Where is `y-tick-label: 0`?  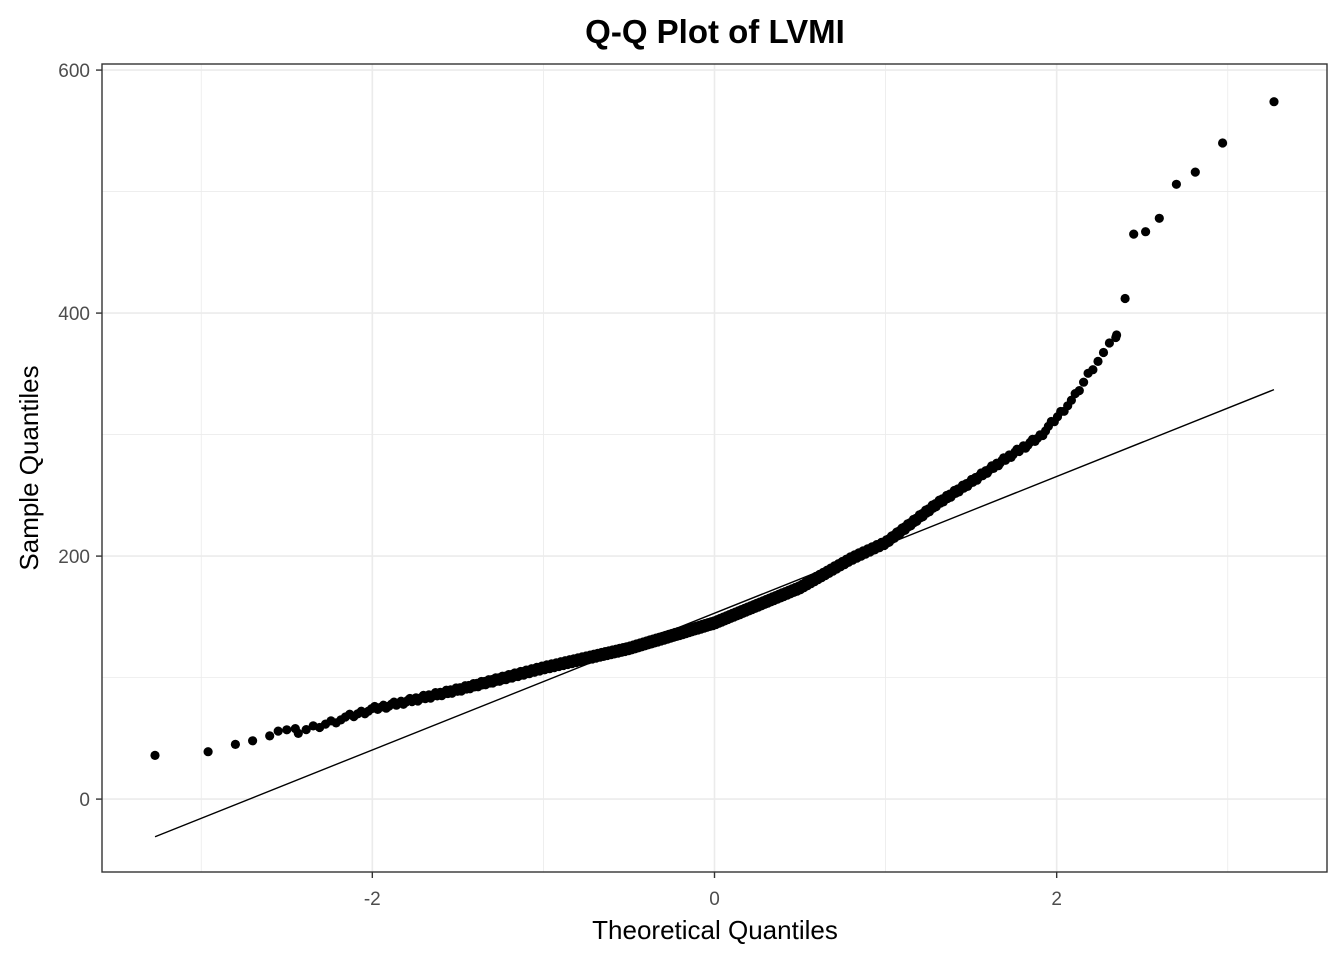
y-tick-label: 0 is located at coordinates (84, 800).